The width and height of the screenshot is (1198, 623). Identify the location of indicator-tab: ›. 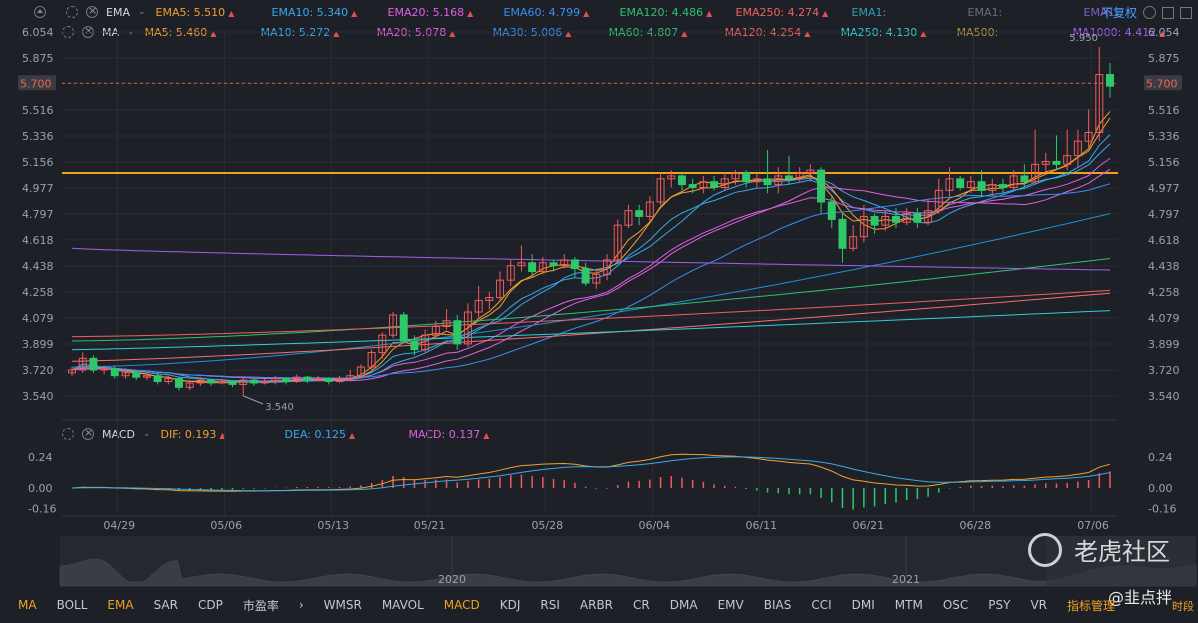
(301, 605).